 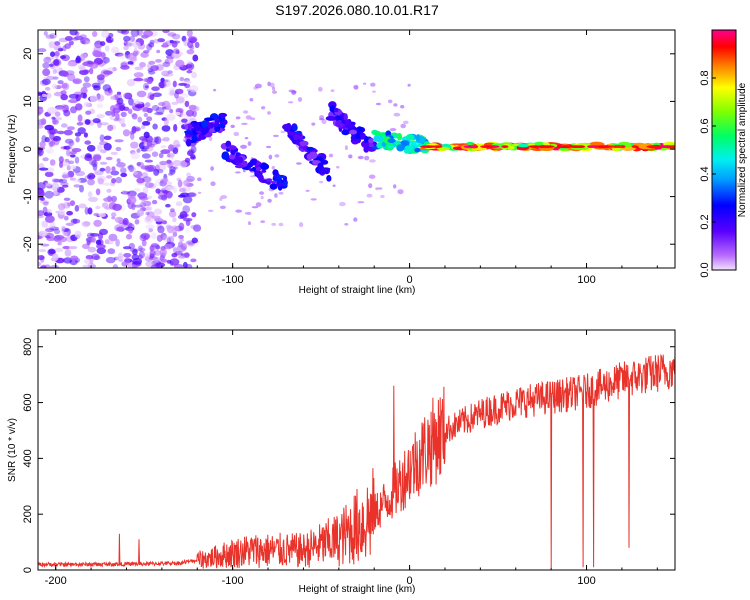 I want to click on snr-y-tick-label: 600, so click(x=28, y=402).